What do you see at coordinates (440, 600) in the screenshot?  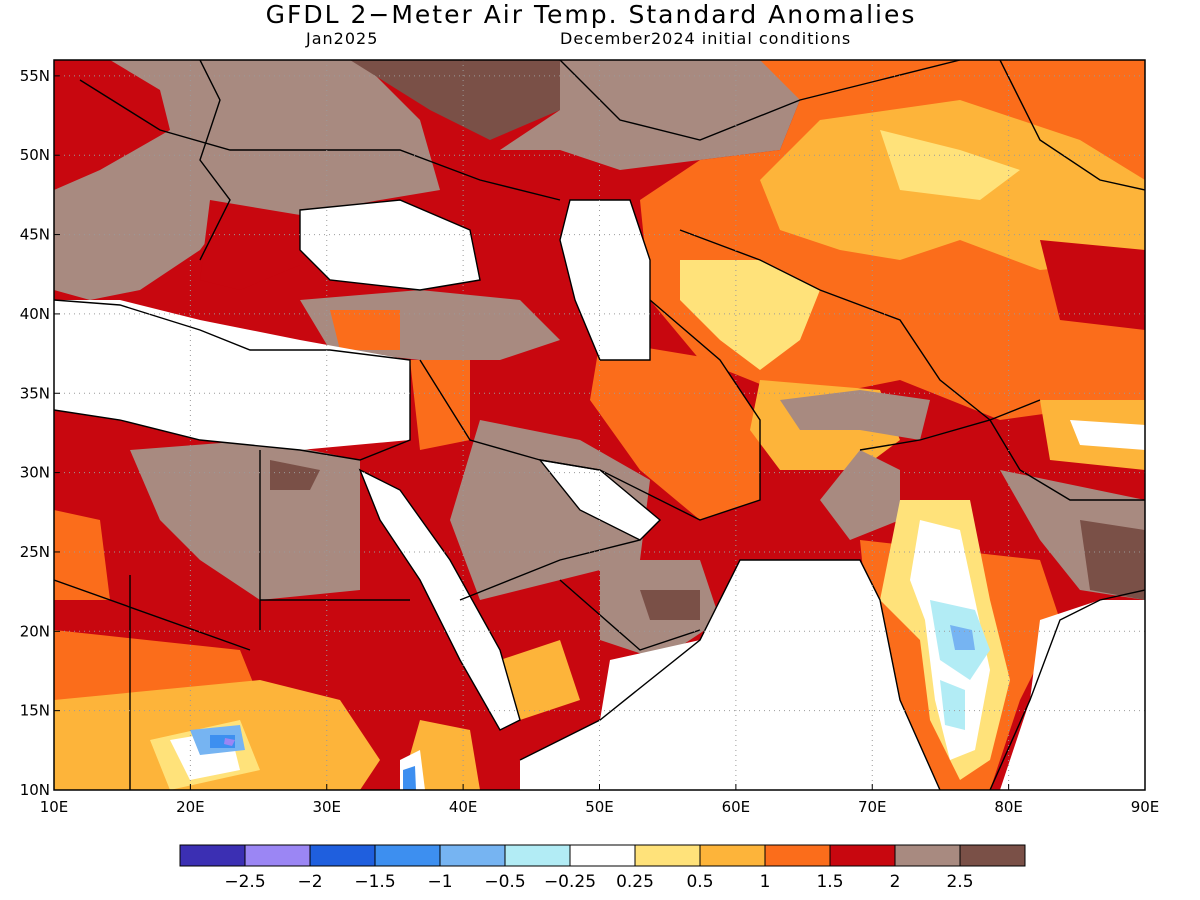 I see `sea-red` at bounding box center [440, 600].